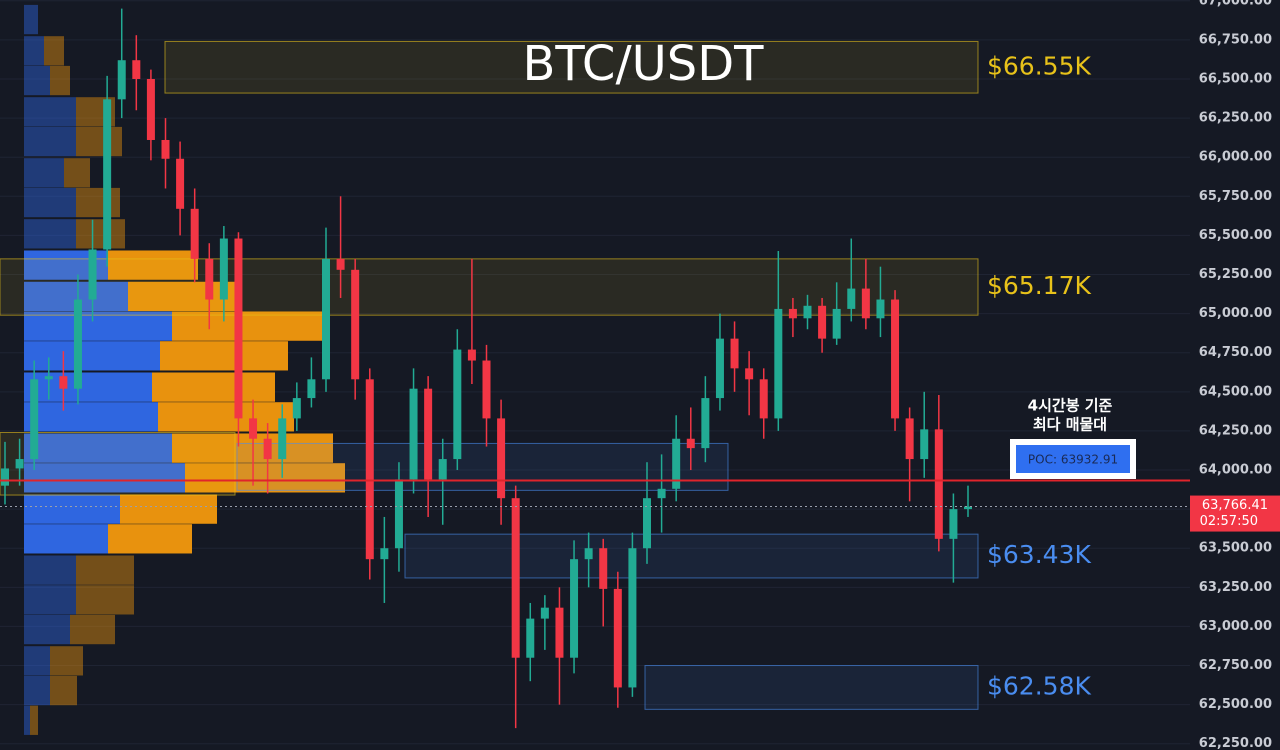 The height and width of the screenshot is (750, 1280). What do you see at coordinates (1039, 685) in the screenshot?
I see `zone-label: $62.58K` at bounding box center [1039, 685].